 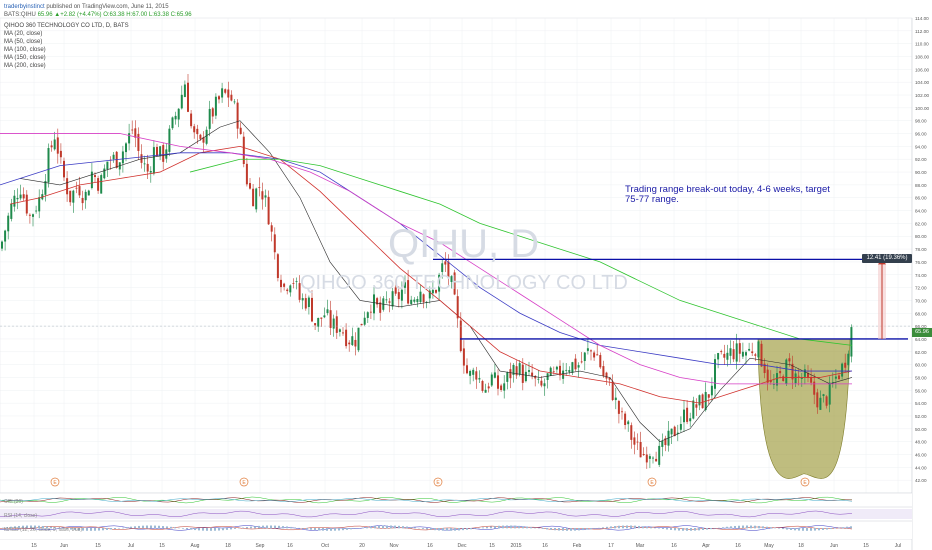 I want to click on price-tick-label: 102.00, so click(x=922, y=95).